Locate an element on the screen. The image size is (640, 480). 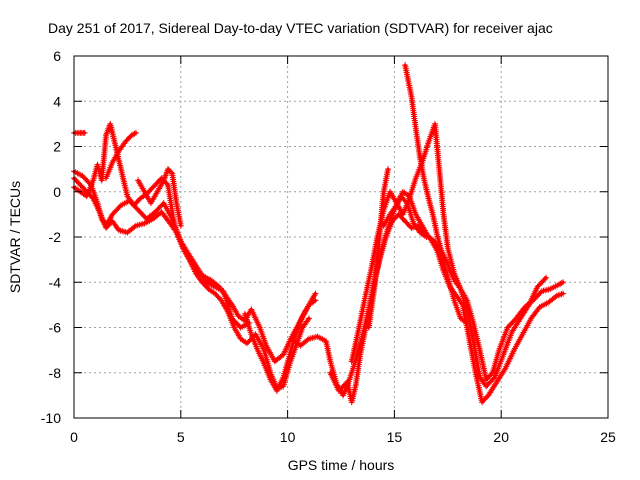
y-tick-label: -8 is located at coordinates (55, 373).